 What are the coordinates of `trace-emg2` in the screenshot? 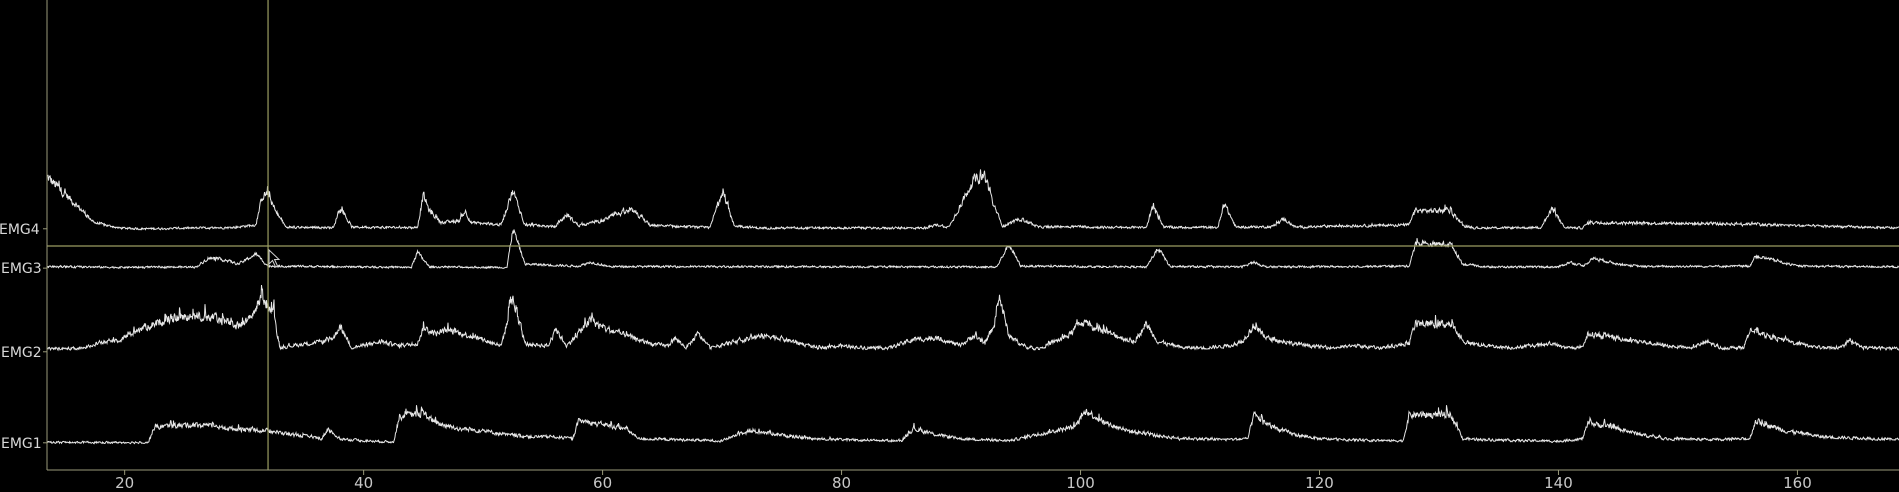 It's located at (972, 318).